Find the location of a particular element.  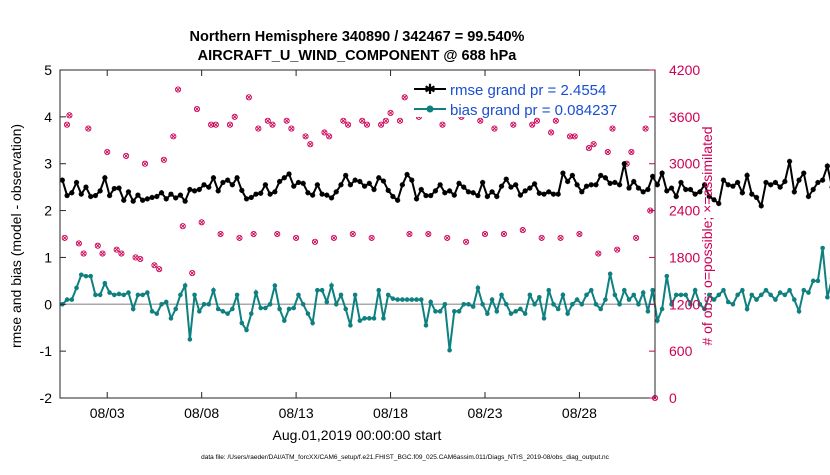

x-tick-label: 08/18 is located at coordinates (390, 413).